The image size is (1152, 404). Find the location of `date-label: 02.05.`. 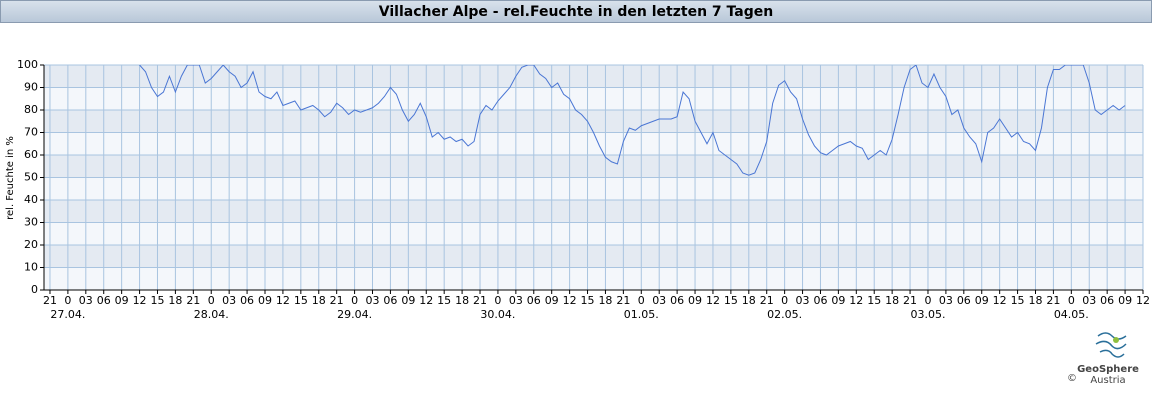

date-label: 02.05. is located at coordinates (784, 314).